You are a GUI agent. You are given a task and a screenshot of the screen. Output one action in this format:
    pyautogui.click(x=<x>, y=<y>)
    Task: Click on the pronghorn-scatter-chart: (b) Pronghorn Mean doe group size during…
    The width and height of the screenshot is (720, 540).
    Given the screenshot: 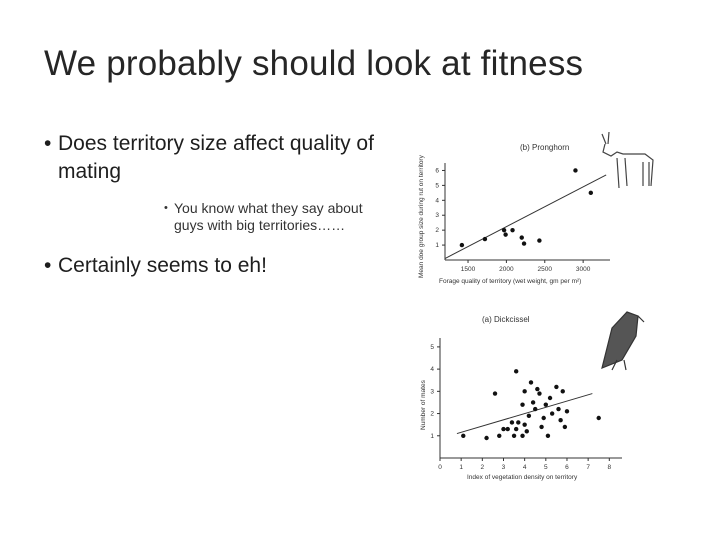 What is the action you would take?
    pyautogui.click(x=536, y=208)
    